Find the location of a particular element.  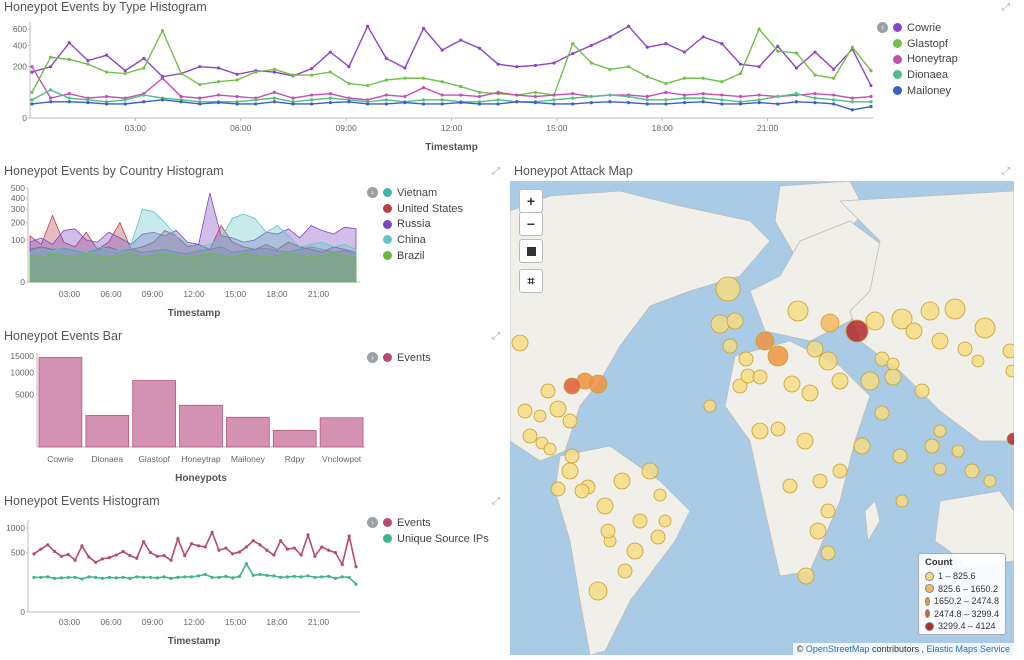

legend-label-russia: Russia is located at coordinates (414, 224).